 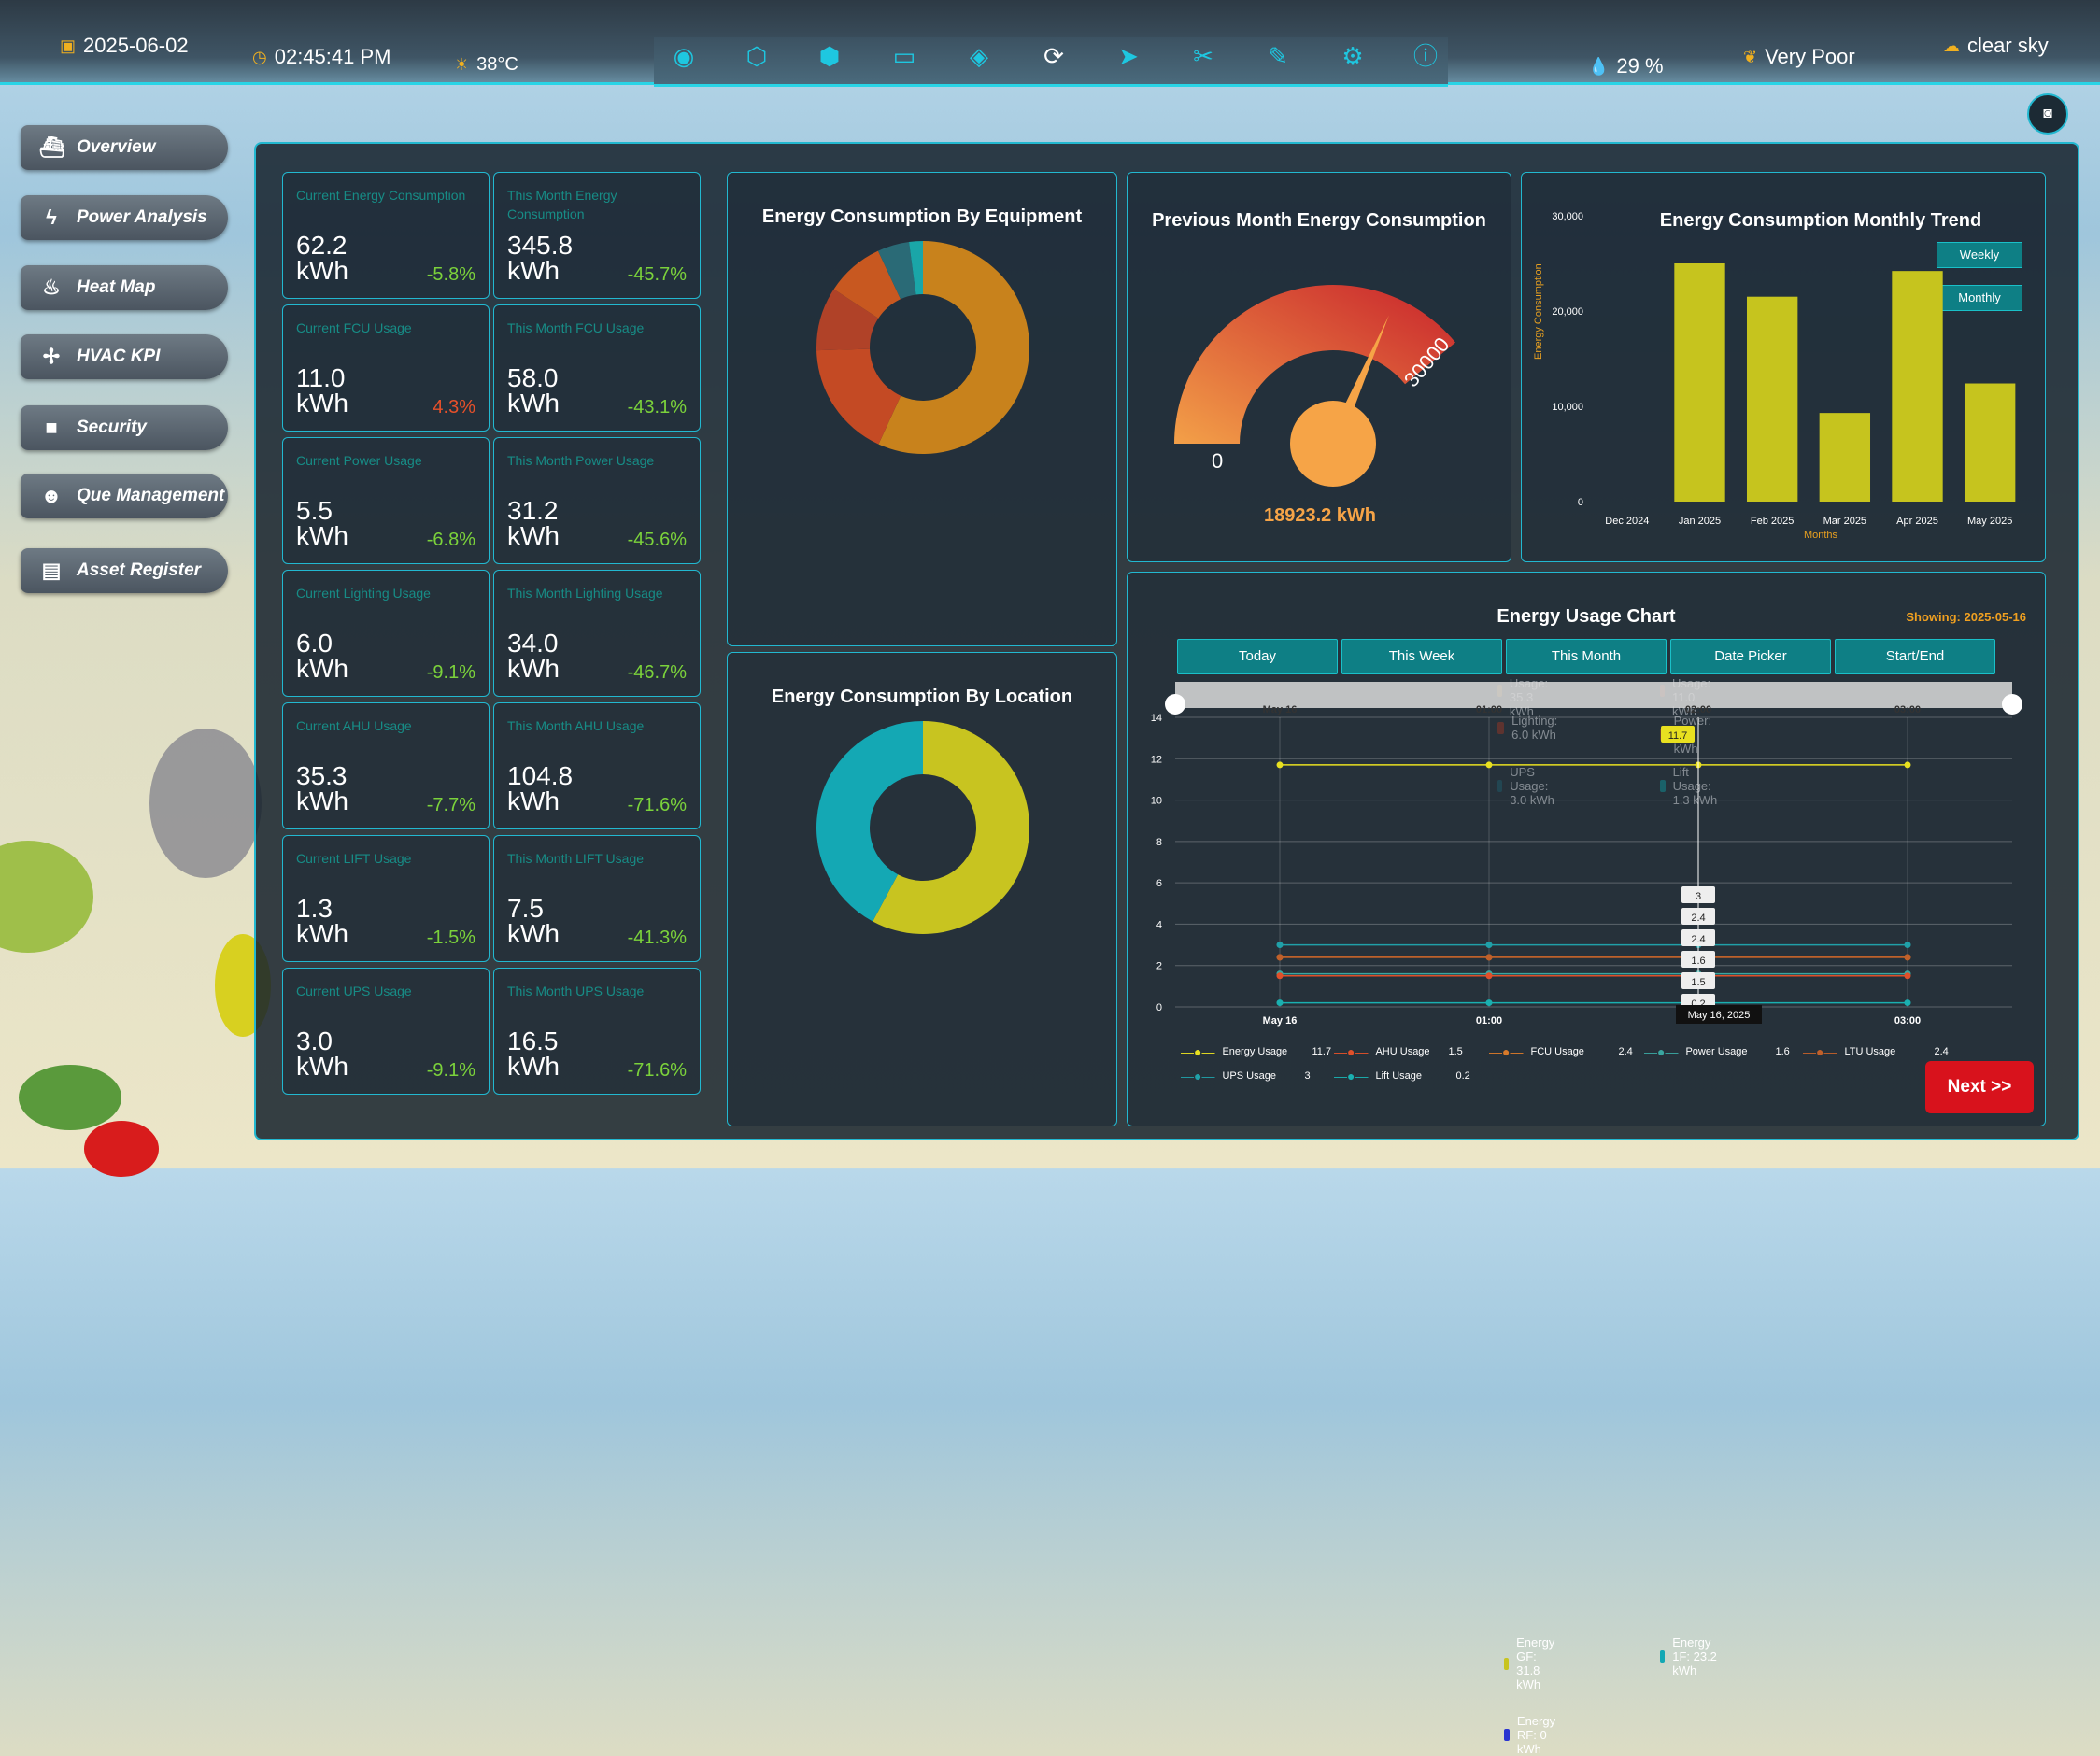 What do you see at coordinates (1256, 1051) in the screenshot?
I see `usage-legend-item: —●— Energy Usage 11.7` at bounding box center [1256, 1051].